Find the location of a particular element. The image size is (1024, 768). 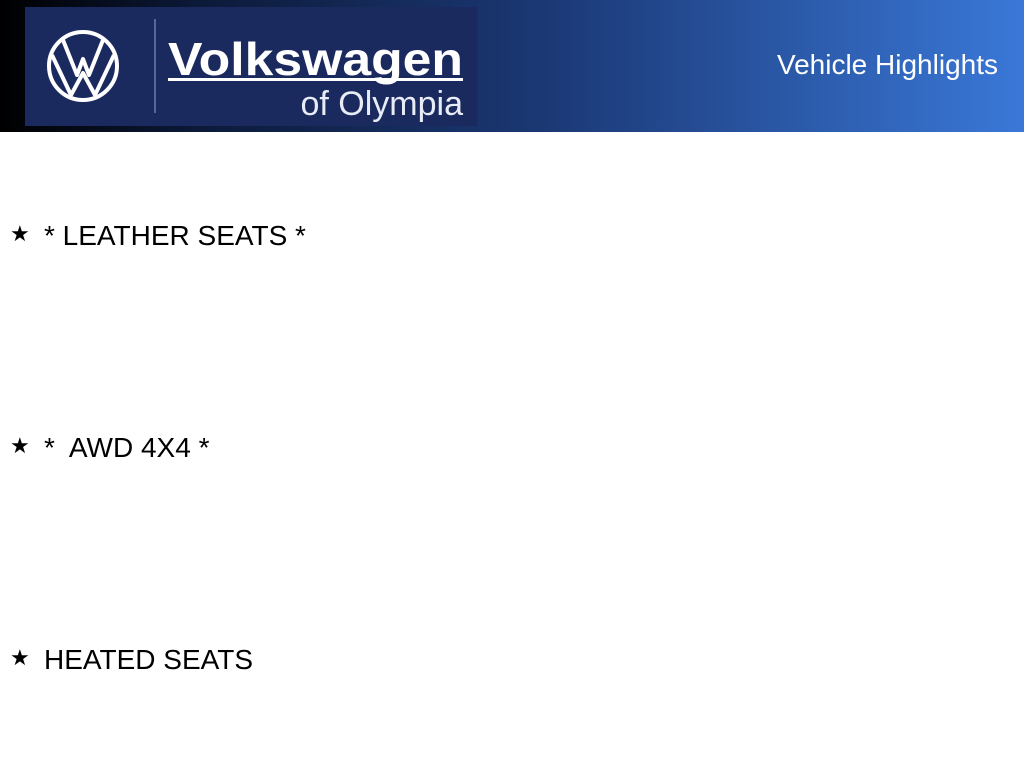

highlight-label: HEATED SEATS is located at coordinates (149, 659).